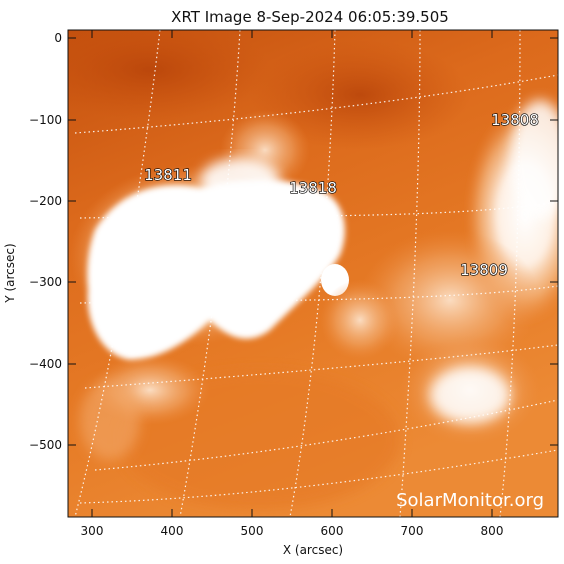 The image size is (564, 564). I want to click on y-tick-label: −300, so click(45, 282).